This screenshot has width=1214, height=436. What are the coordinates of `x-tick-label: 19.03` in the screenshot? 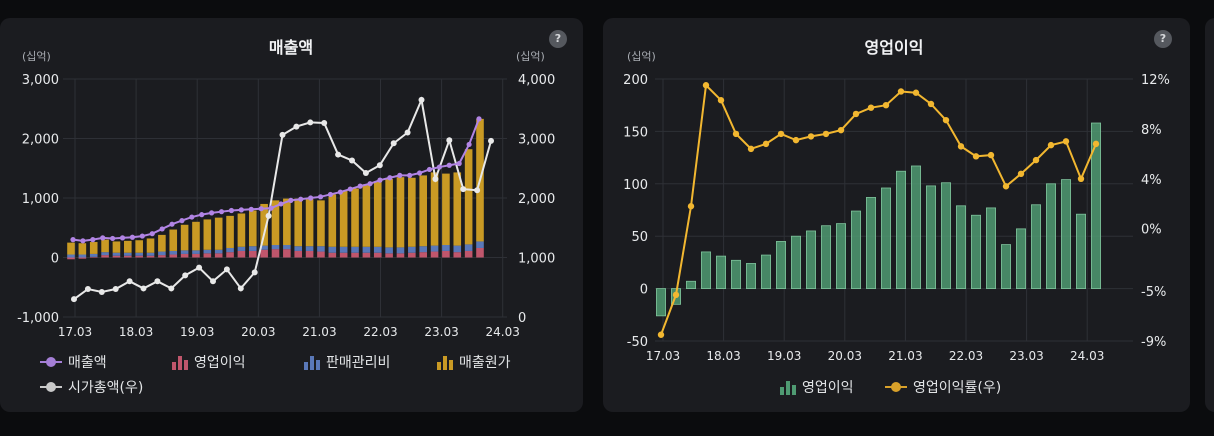 It's located at (784, 356).